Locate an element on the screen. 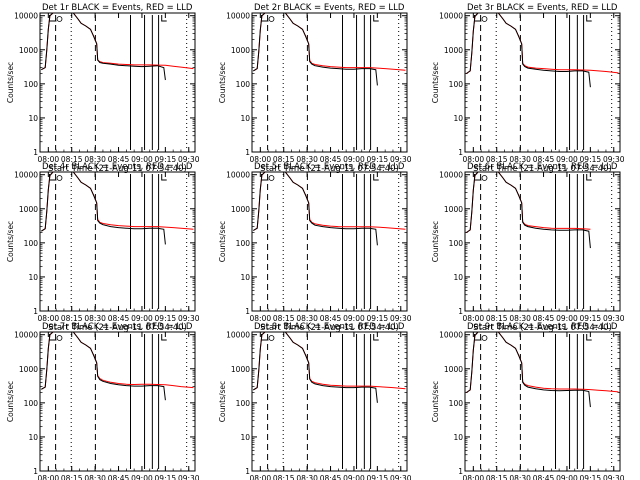 The height and width of the screenshot is (480, 640). panel-title: Det 7r BLACK = Events, RED = LLD is located at coordinates (117, 327).